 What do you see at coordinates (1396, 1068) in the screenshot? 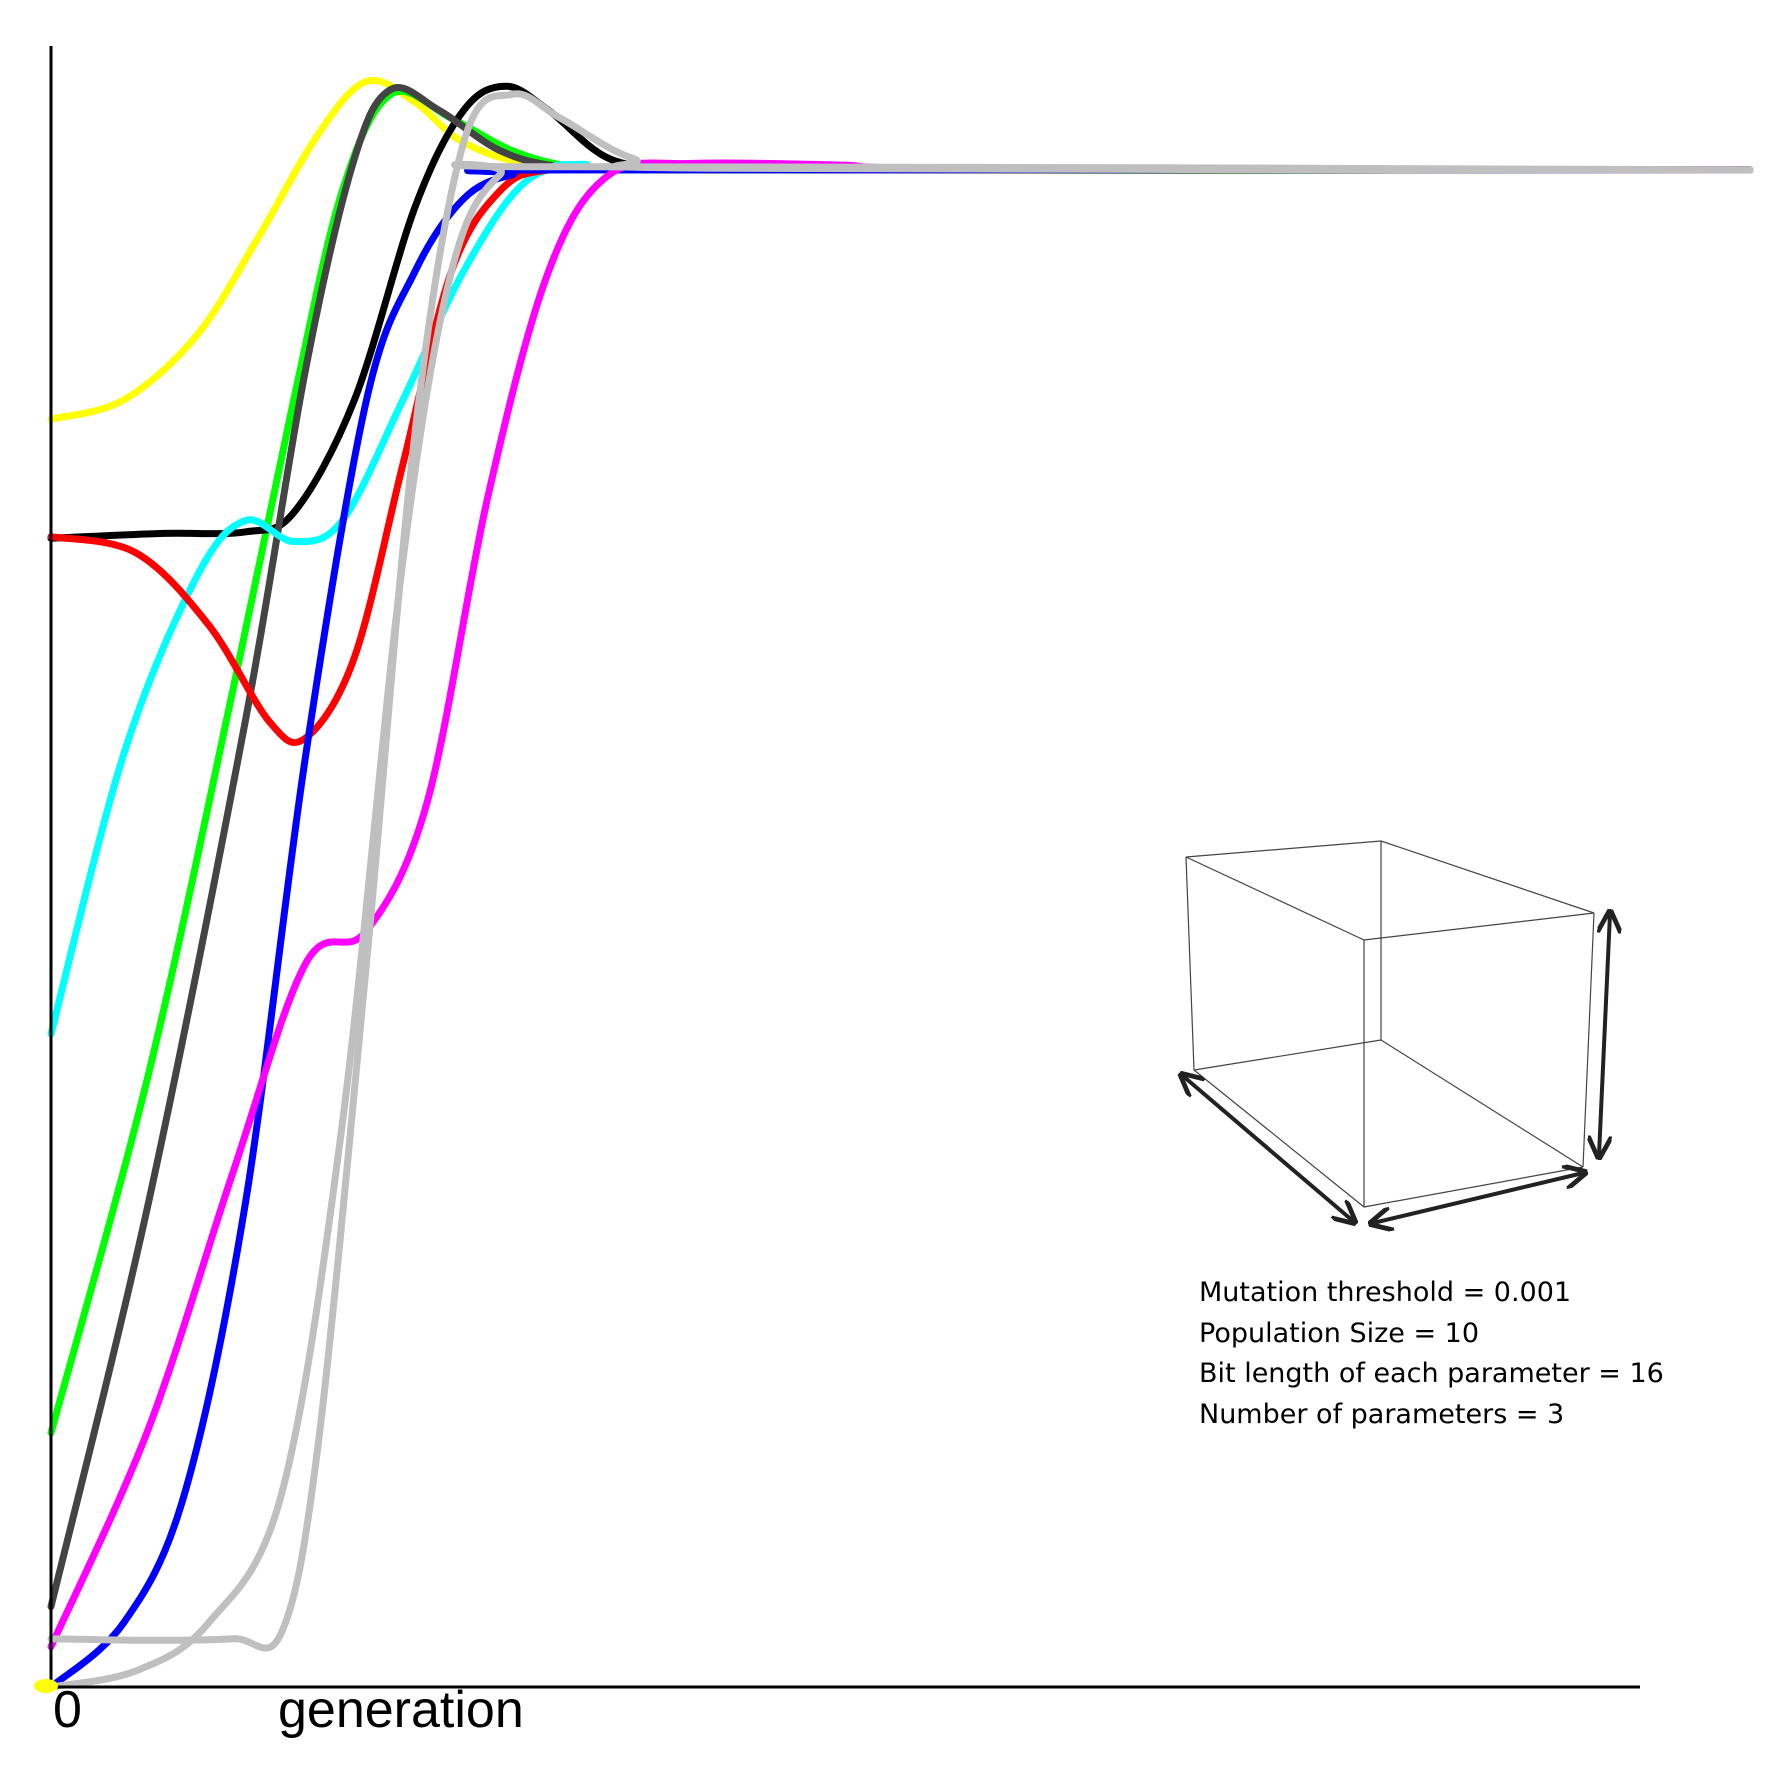
I see `dimension-arrows` at bounding box center [1396, 1068].